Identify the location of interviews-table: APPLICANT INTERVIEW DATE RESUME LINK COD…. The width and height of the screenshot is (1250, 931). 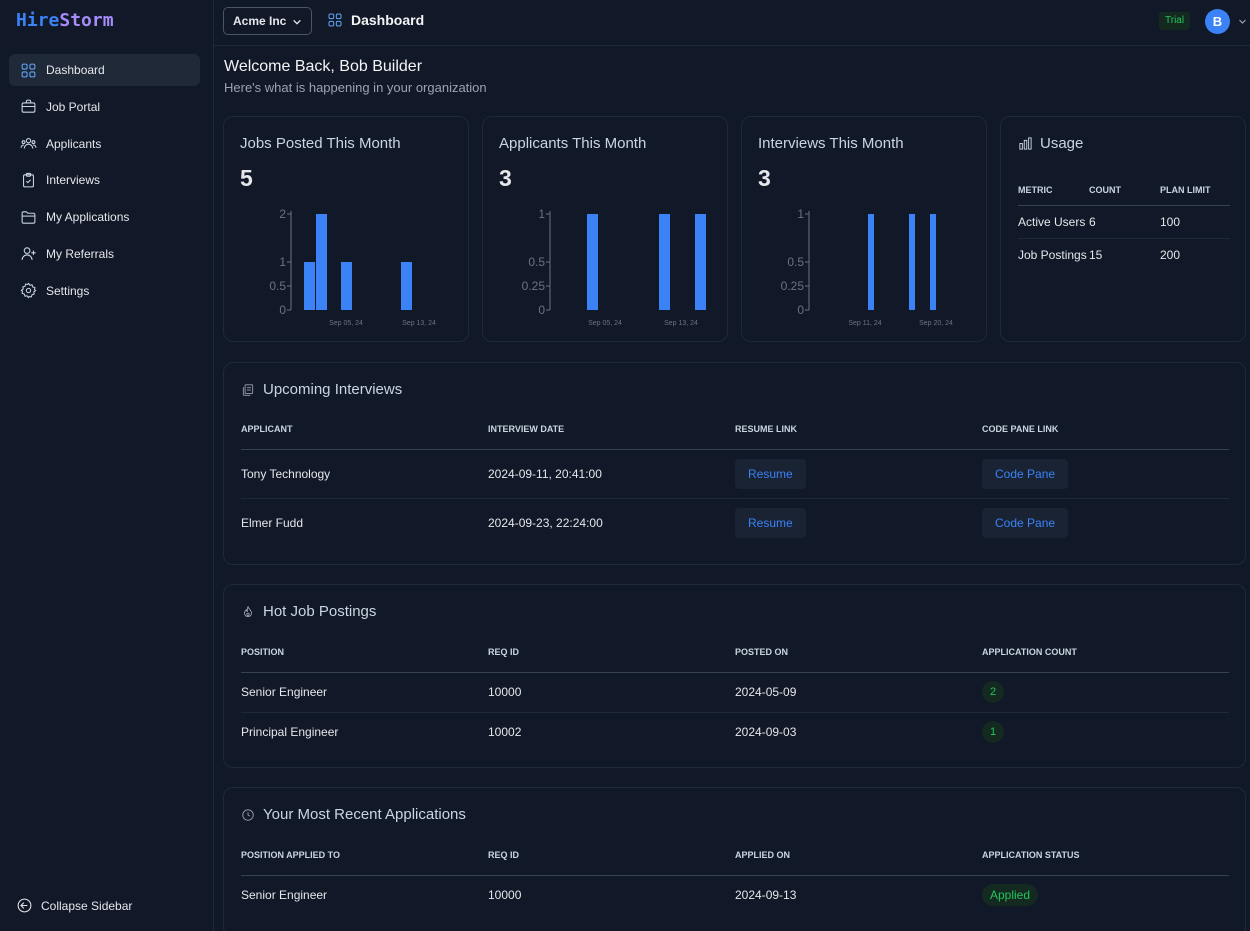
(735, 478).